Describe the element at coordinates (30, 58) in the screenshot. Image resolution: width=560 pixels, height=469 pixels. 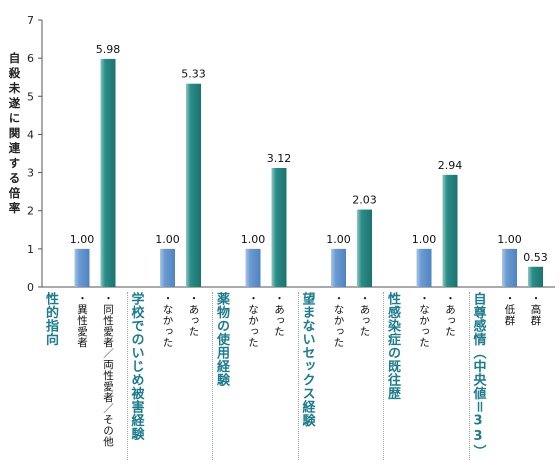
I see `y-tick-label: 6` at that location.